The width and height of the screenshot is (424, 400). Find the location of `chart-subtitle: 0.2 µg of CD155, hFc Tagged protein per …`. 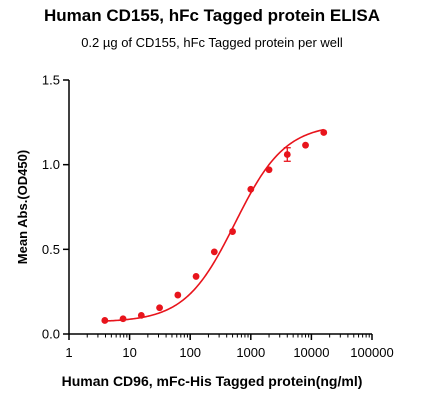

chart-subtitle: 0.2 µg of CD155, hFc Tagged protein per … is located at coordinates (212, 42).